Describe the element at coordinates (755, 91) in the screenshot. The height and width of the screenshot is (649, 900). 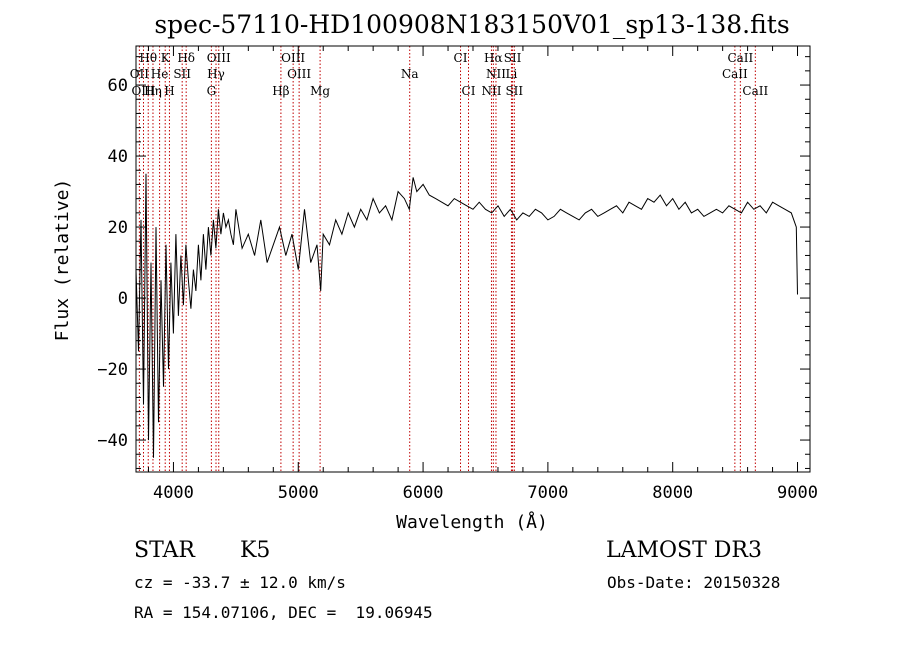
I see `marker-label-27: CaII` at that location.